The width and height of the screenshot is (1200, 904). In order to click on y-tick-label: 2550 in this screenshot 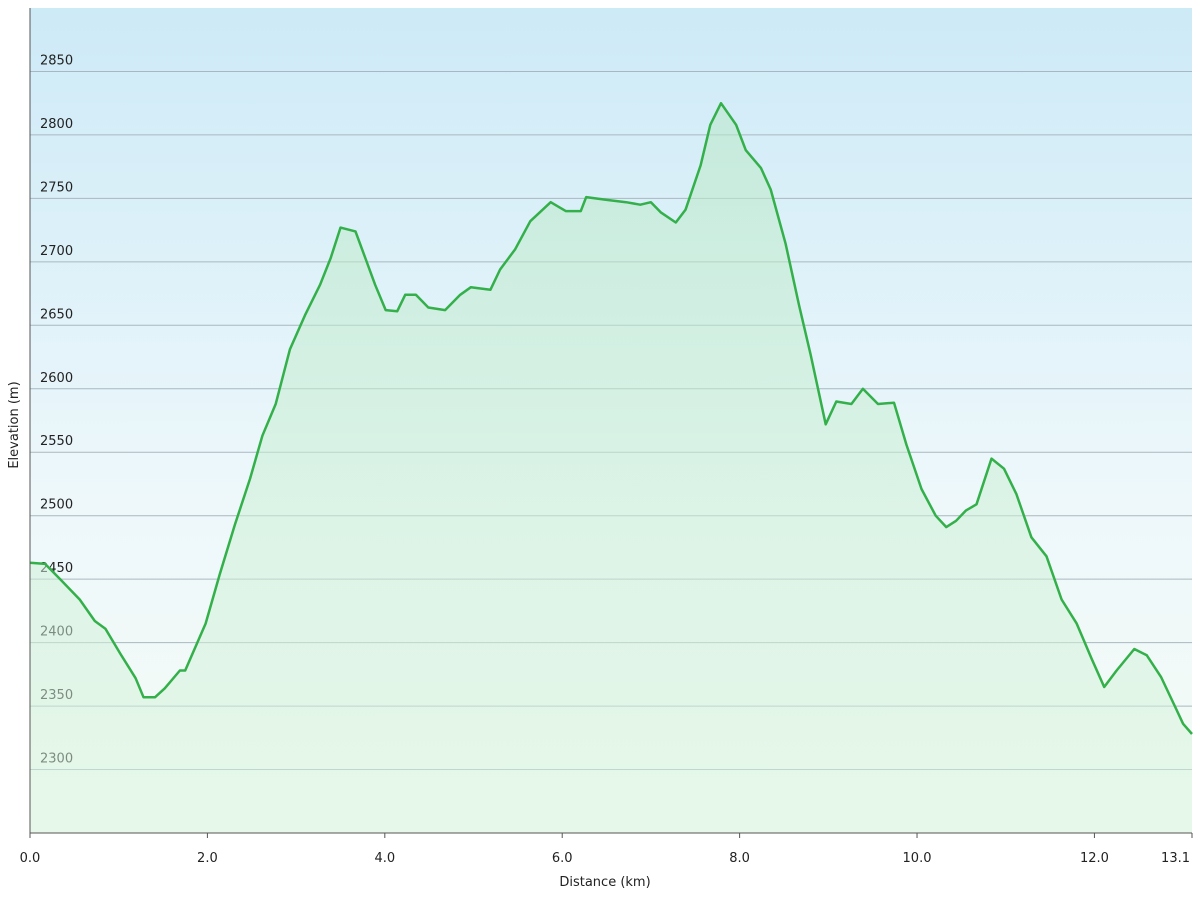, I will do `click(56, 441)`.